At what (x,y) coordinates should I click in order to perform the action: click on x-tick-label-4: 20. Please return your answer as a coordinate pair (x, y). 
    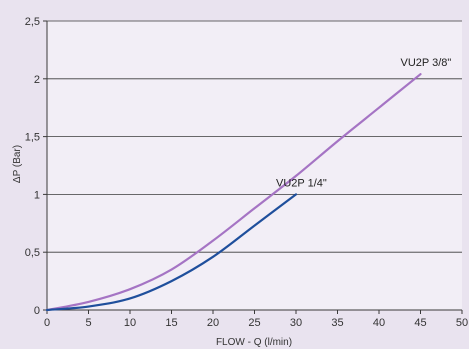
    Looking at the image, I should click on (213, 323).